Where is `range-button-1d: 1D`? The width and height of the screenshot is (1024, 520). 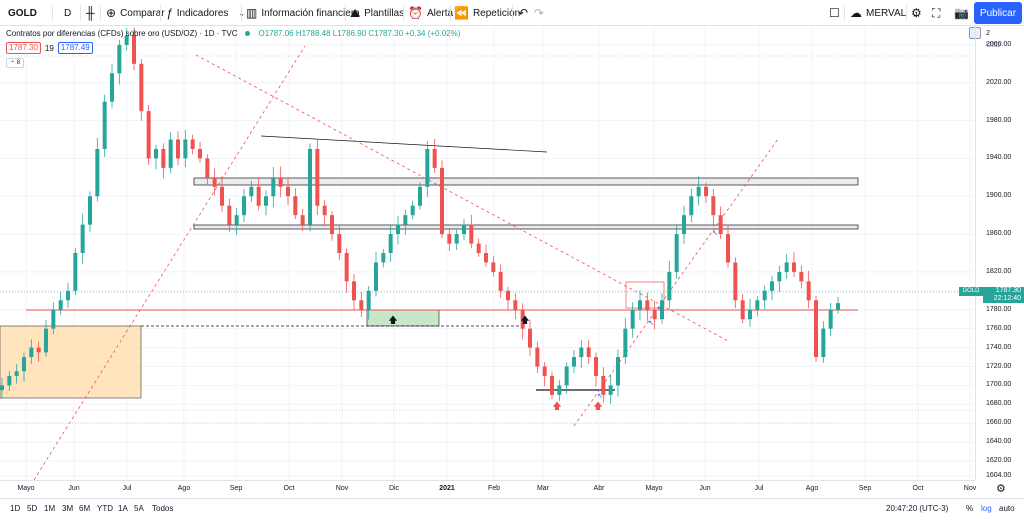 range-button-1d: 1D is located at coordinates (15, 508).